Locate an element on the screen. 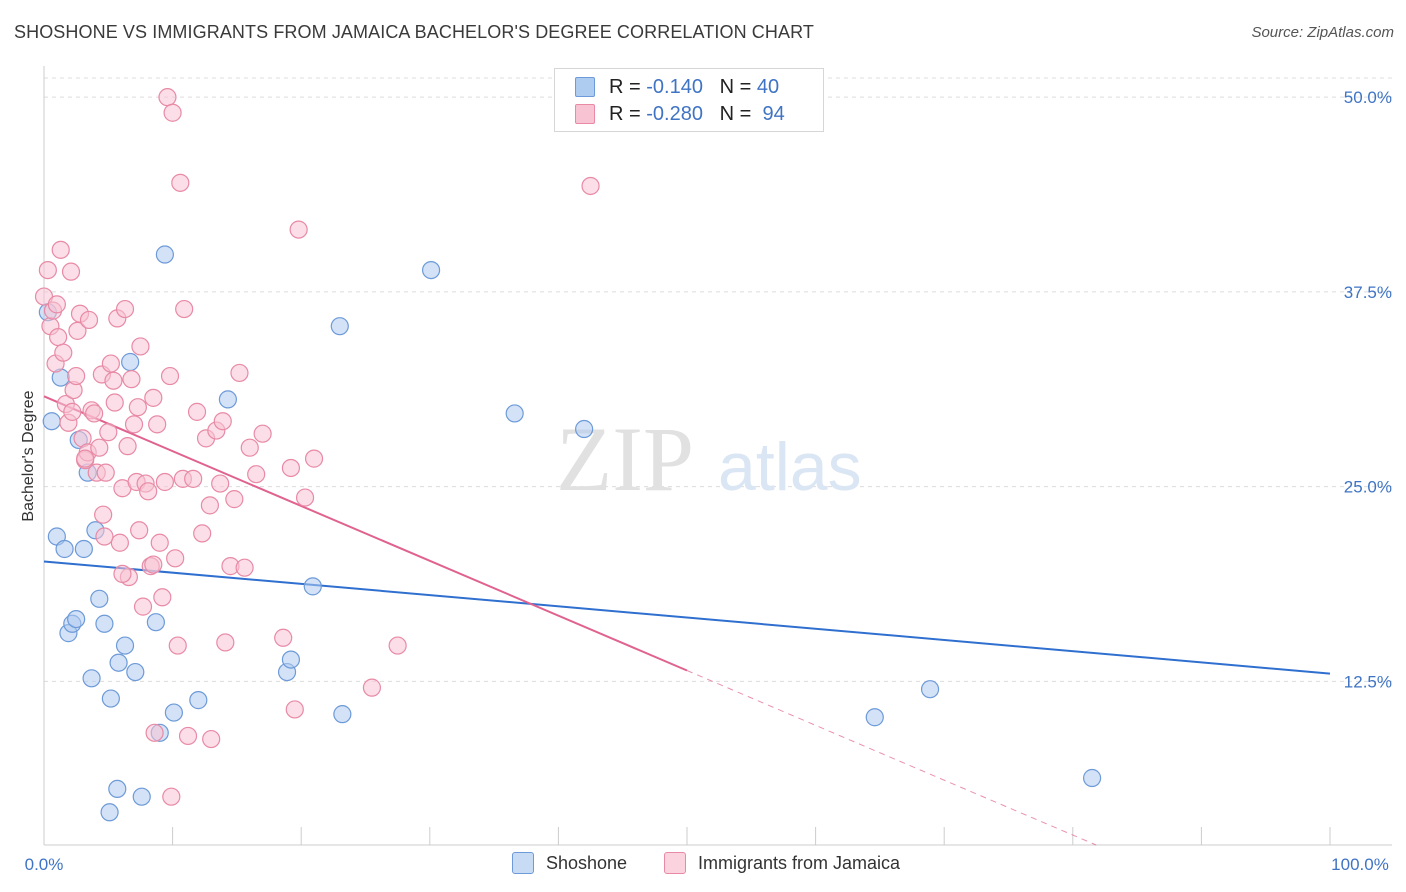 This screenshot has width=1406, height=892. bottom-legend-jamaica: Immigrants from Jamaica is located at coordinates (782, 863).